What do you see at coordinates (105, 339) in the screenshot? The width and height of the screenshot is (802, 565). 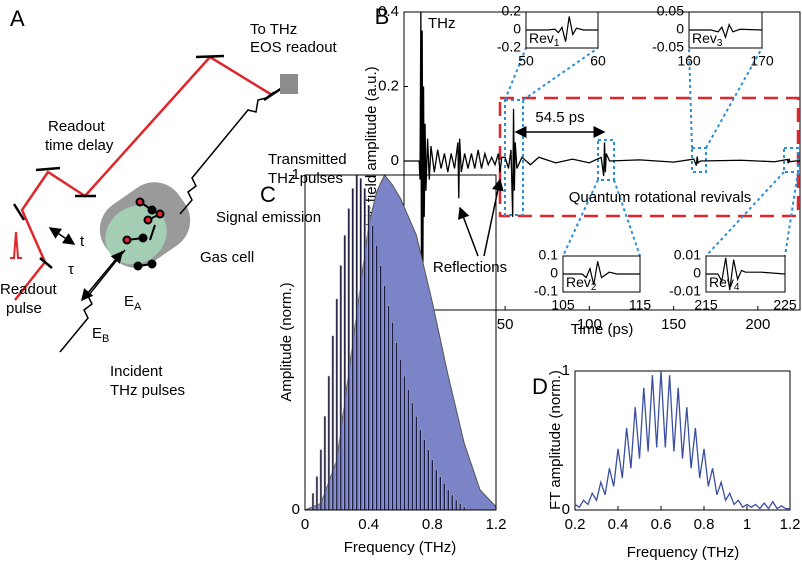 I see `diagram-label-sub: B` at bounding box center [105, 339].